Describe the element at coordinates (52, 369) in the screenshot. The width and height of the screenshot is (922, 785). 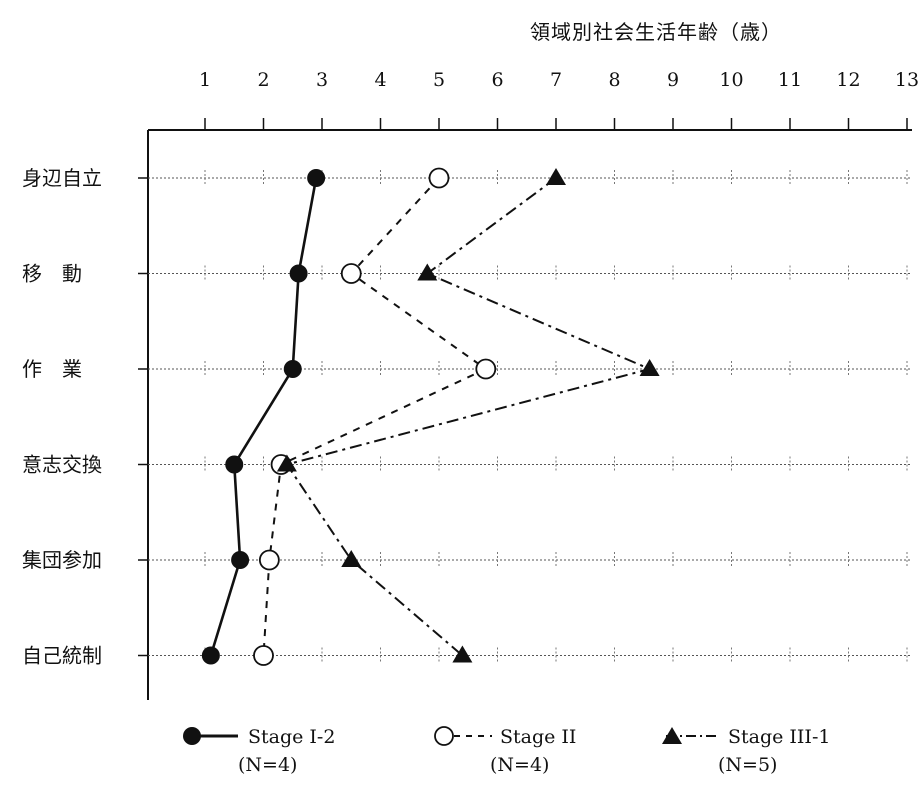
I see `category-label: 作 業` at that location.